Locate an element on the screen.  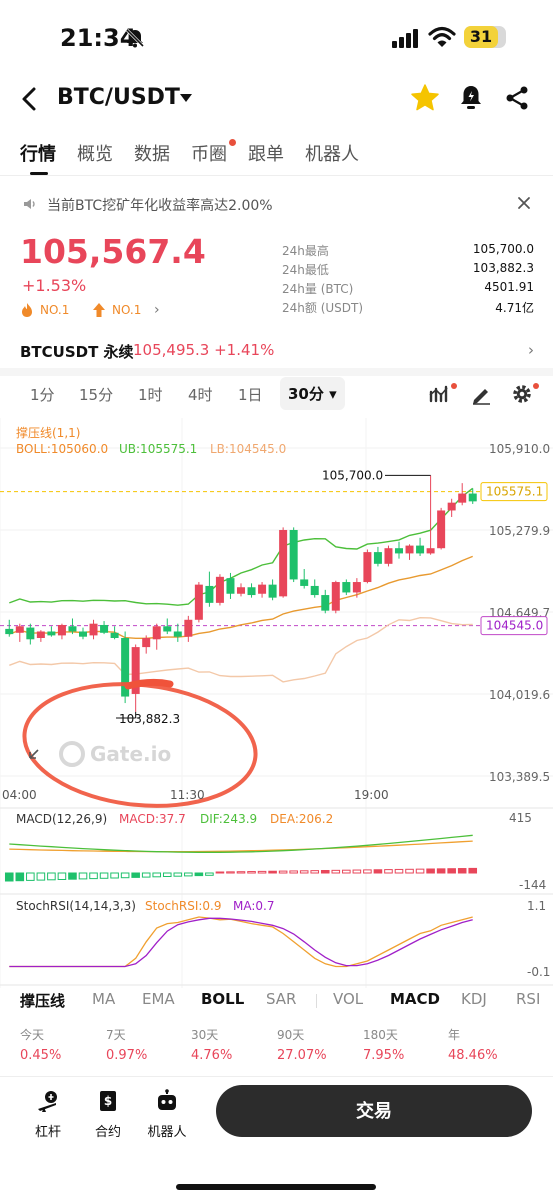
interval-15m: 15分 is located at coordinates (96, 395).